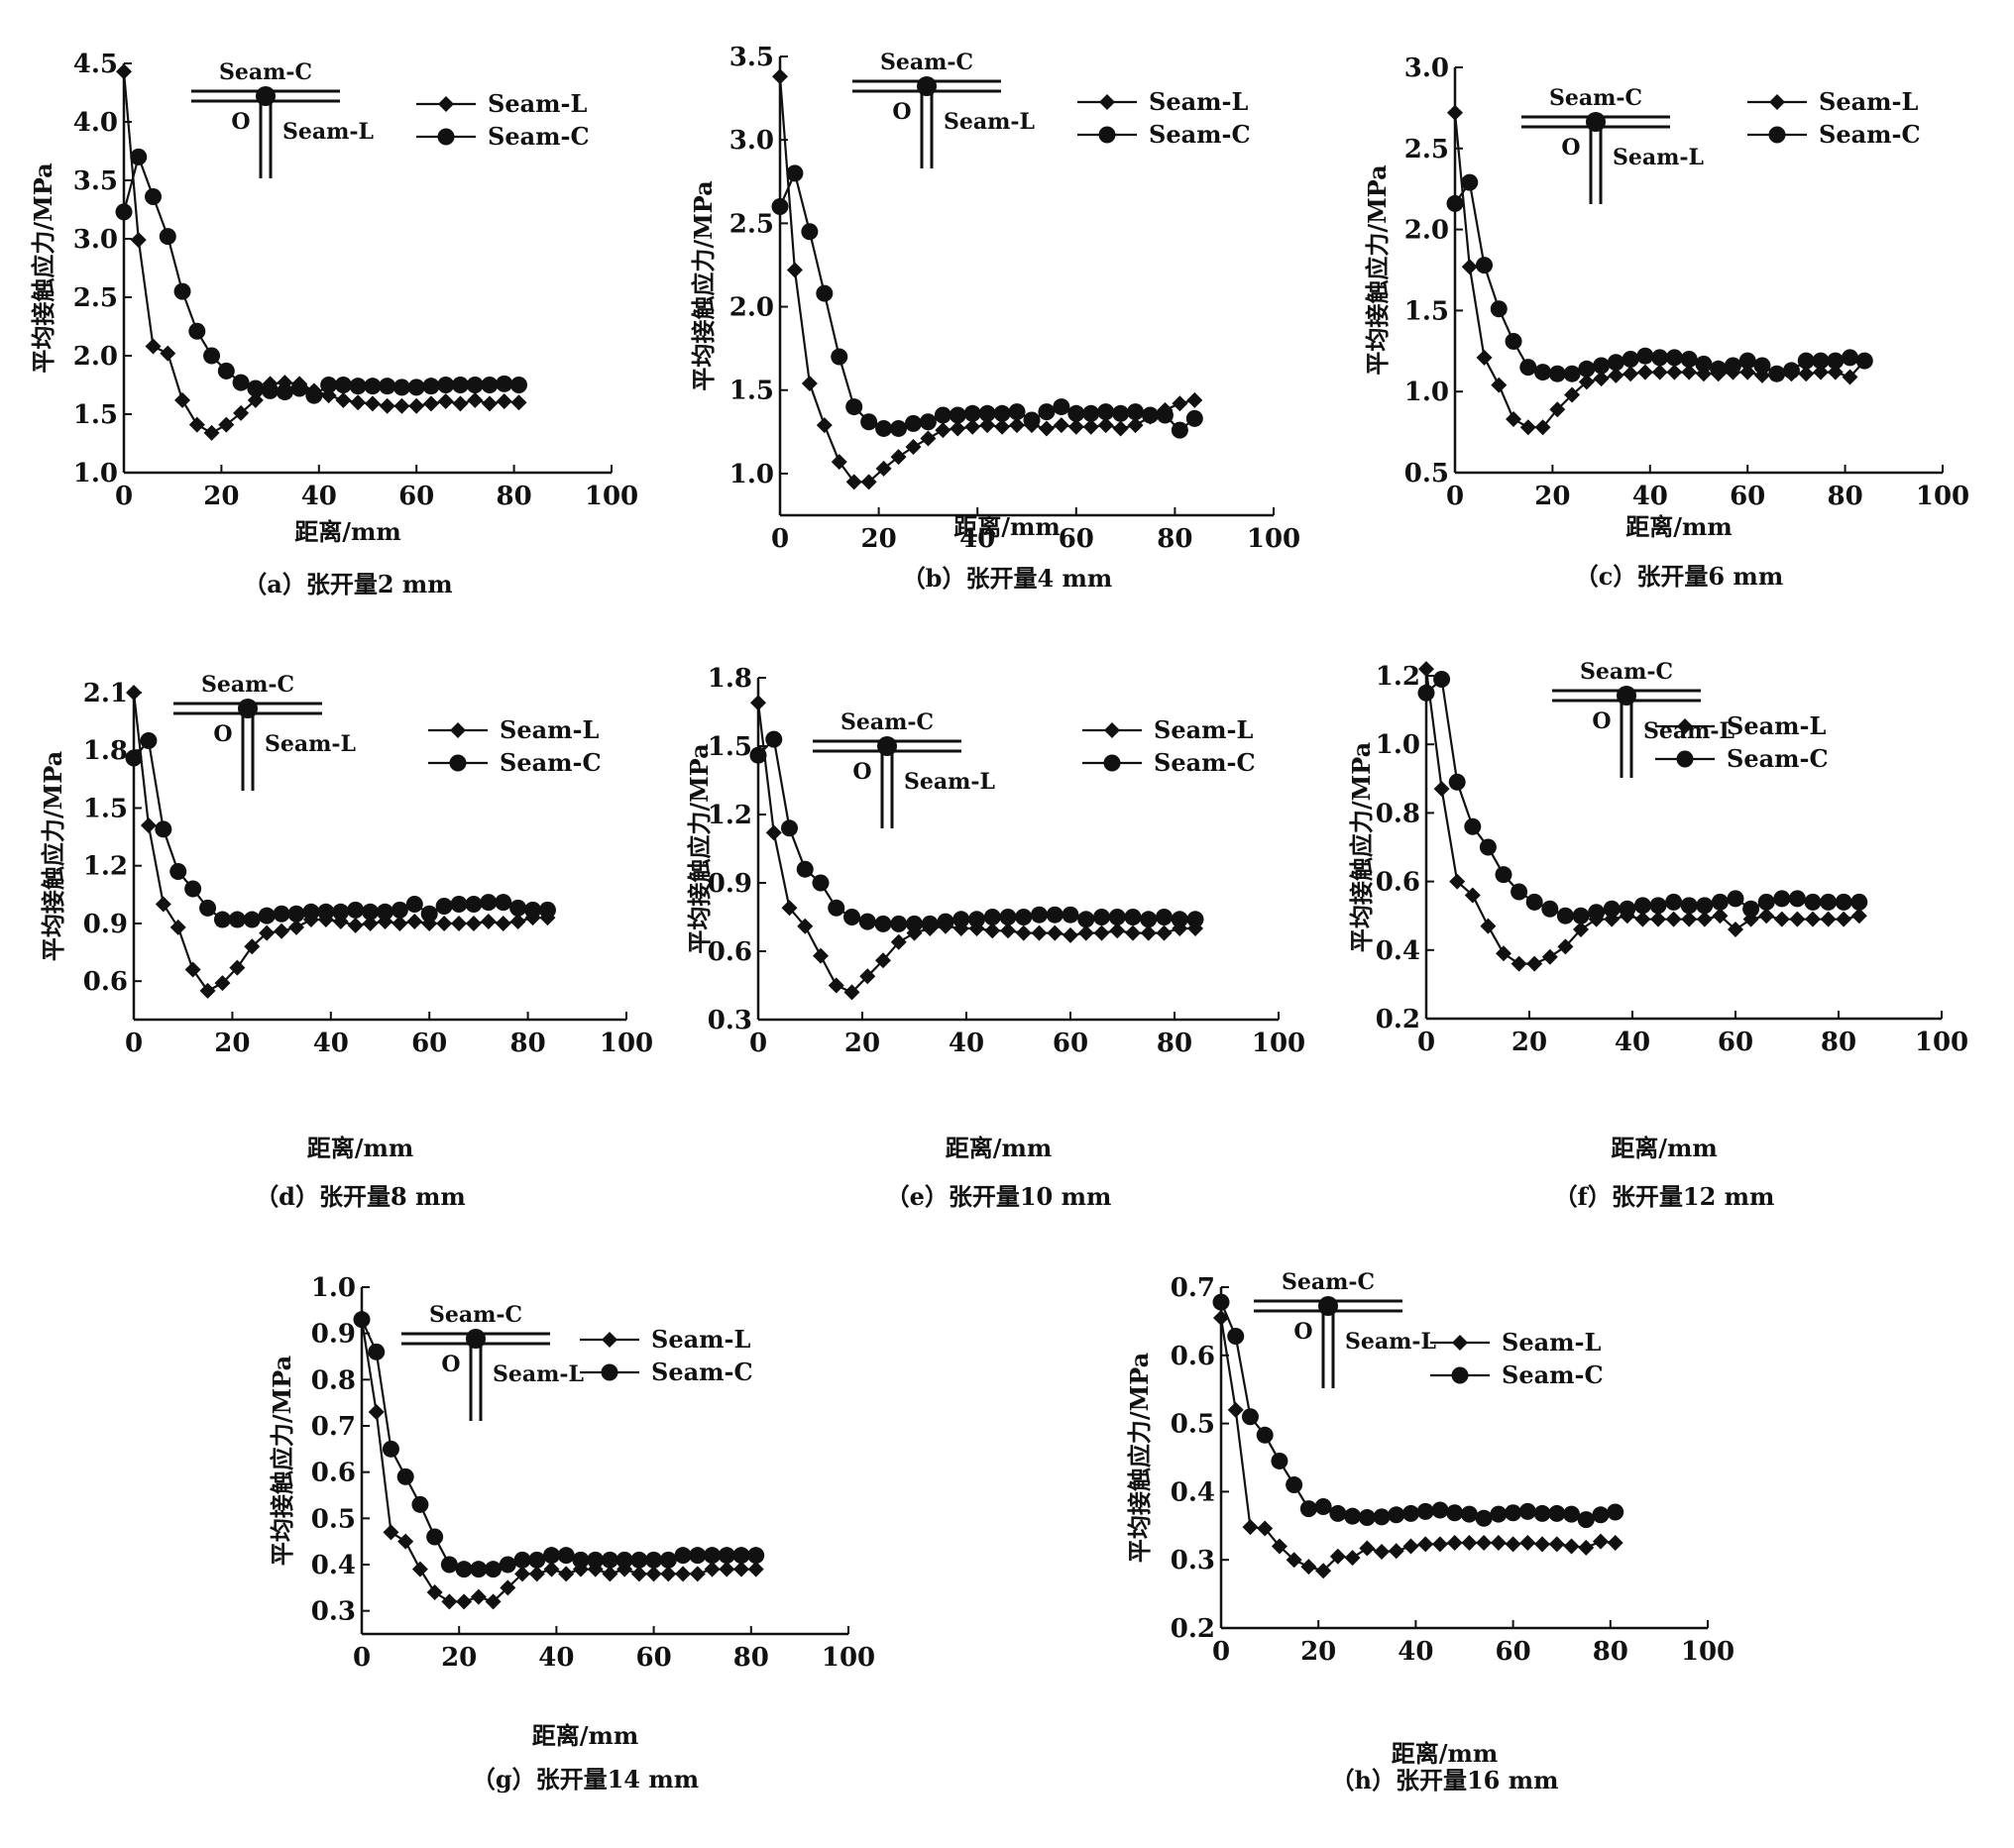 This screenshot has width=2014, height=1848. What do you see at coordinates (96, 64) in the screenshot?
I see `y-tick-label: 4.5` at bounding box center [96, 64].